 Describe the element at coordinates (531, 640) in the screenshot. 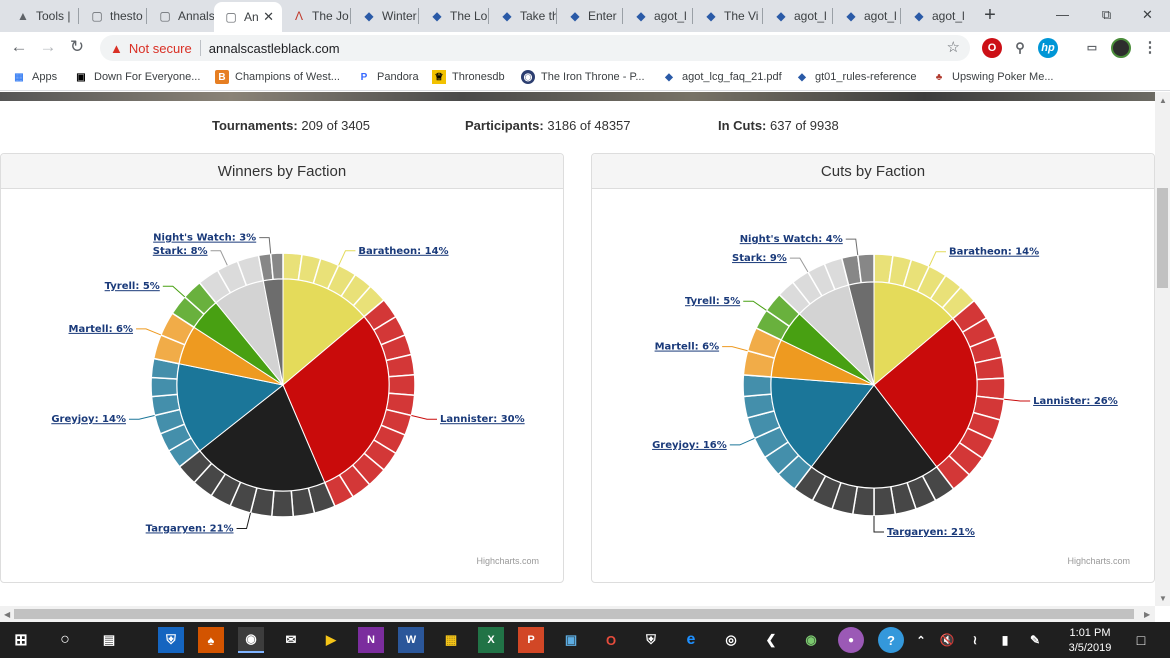

I see `powerpoint-icon: P` at that location.